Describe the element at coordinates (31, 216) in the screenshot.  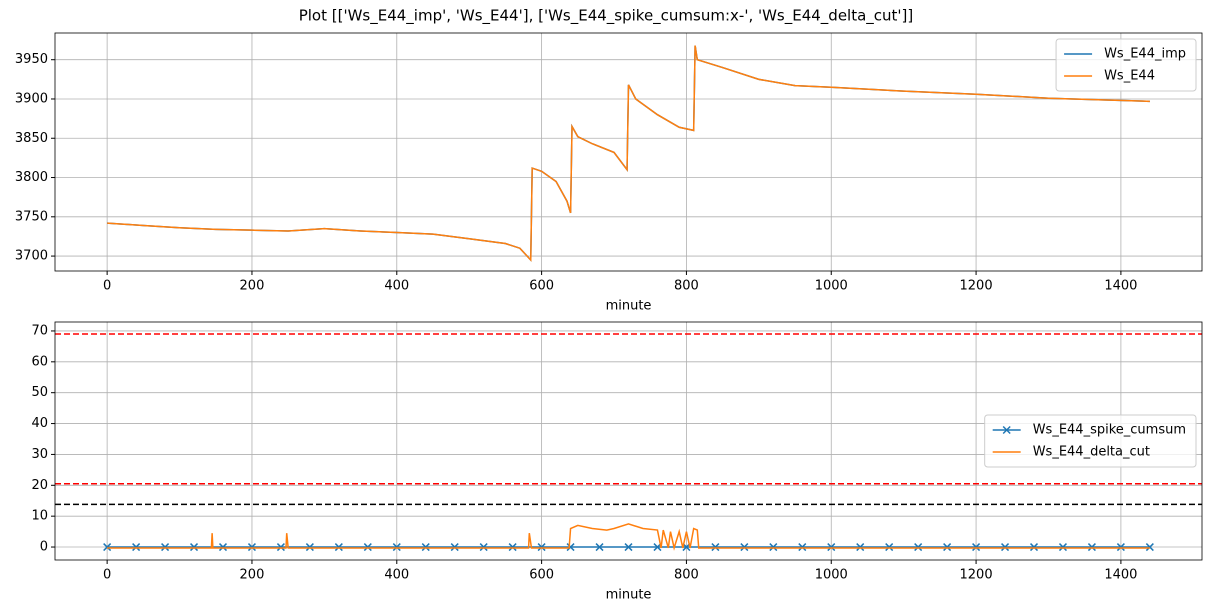
I see `y-tick-label: 3750` at that location.